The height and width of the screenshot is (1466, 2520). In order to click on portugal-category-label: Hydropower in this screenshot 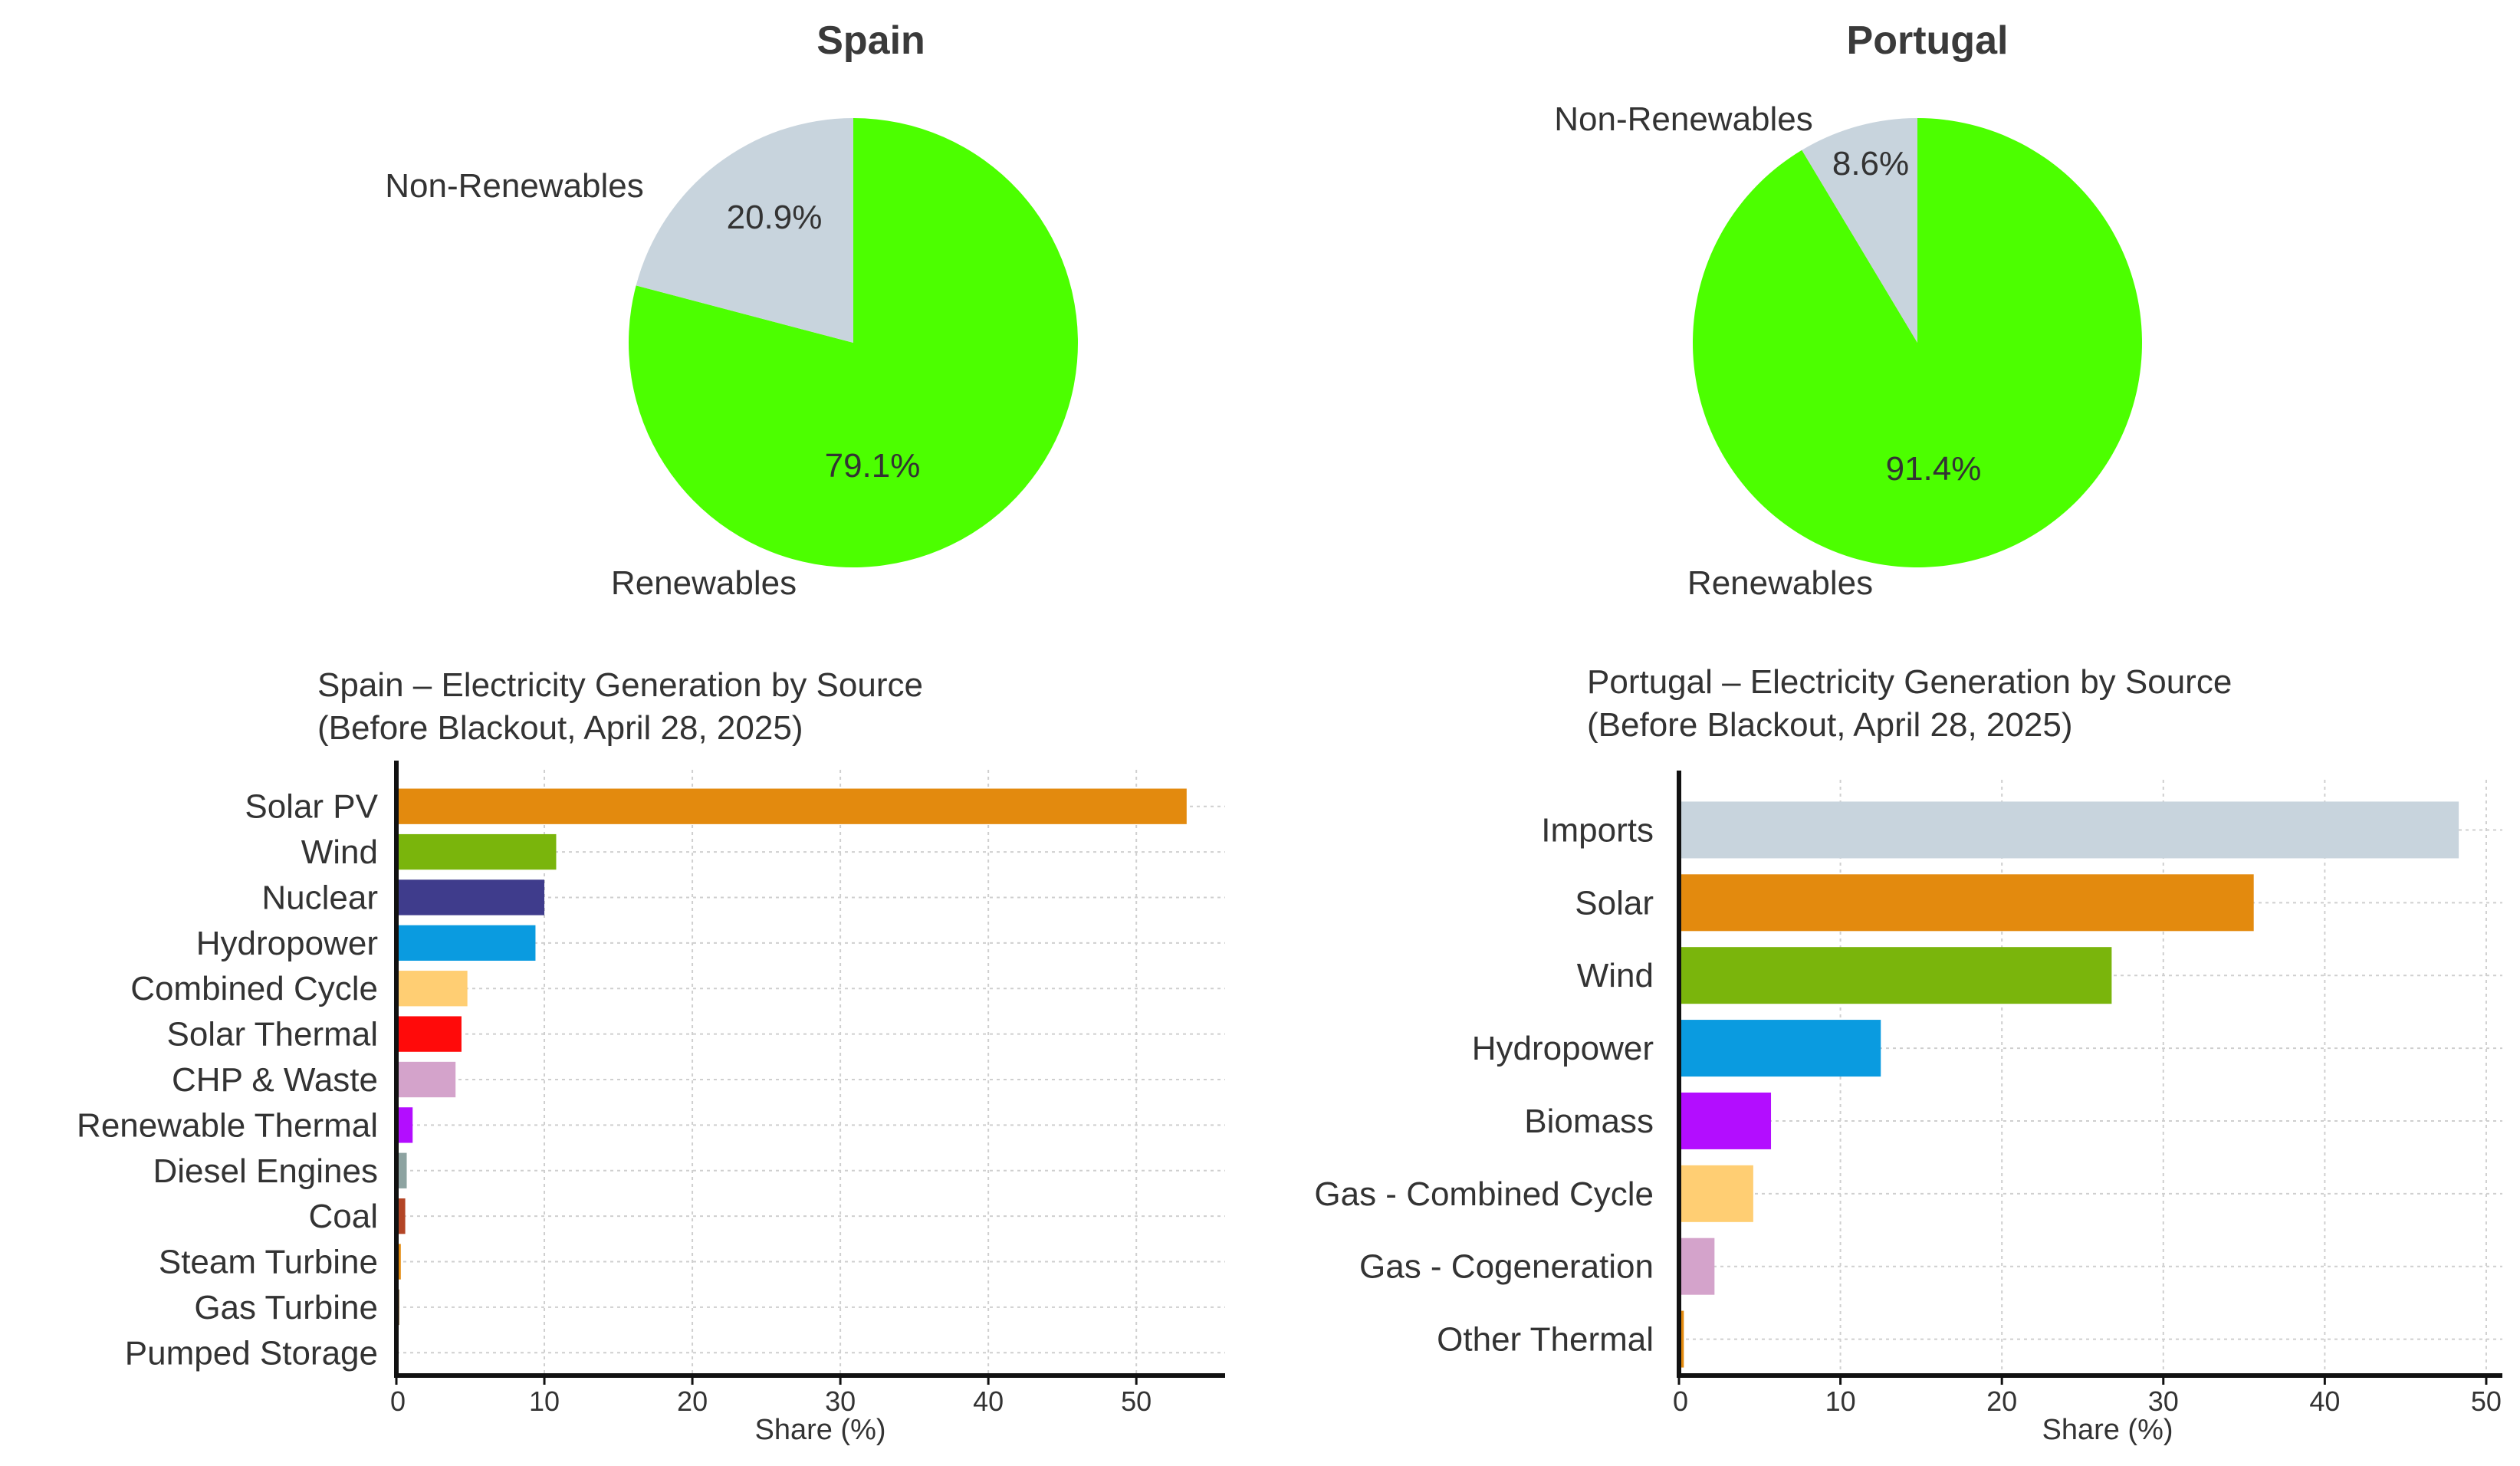, I will do `click(1563, 1048)`.